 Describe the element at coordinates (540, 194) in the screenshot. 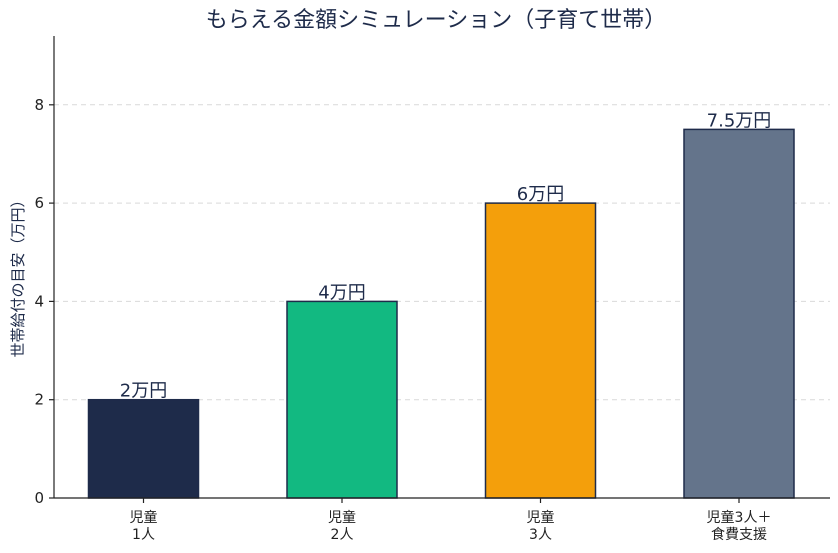

I see `data-label: 6万円` at that location.